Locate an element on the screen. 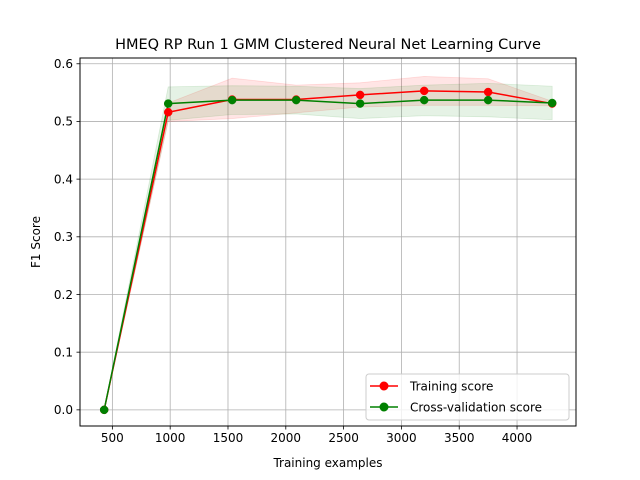  legend-marker-training is located at coordinates (384, 386).